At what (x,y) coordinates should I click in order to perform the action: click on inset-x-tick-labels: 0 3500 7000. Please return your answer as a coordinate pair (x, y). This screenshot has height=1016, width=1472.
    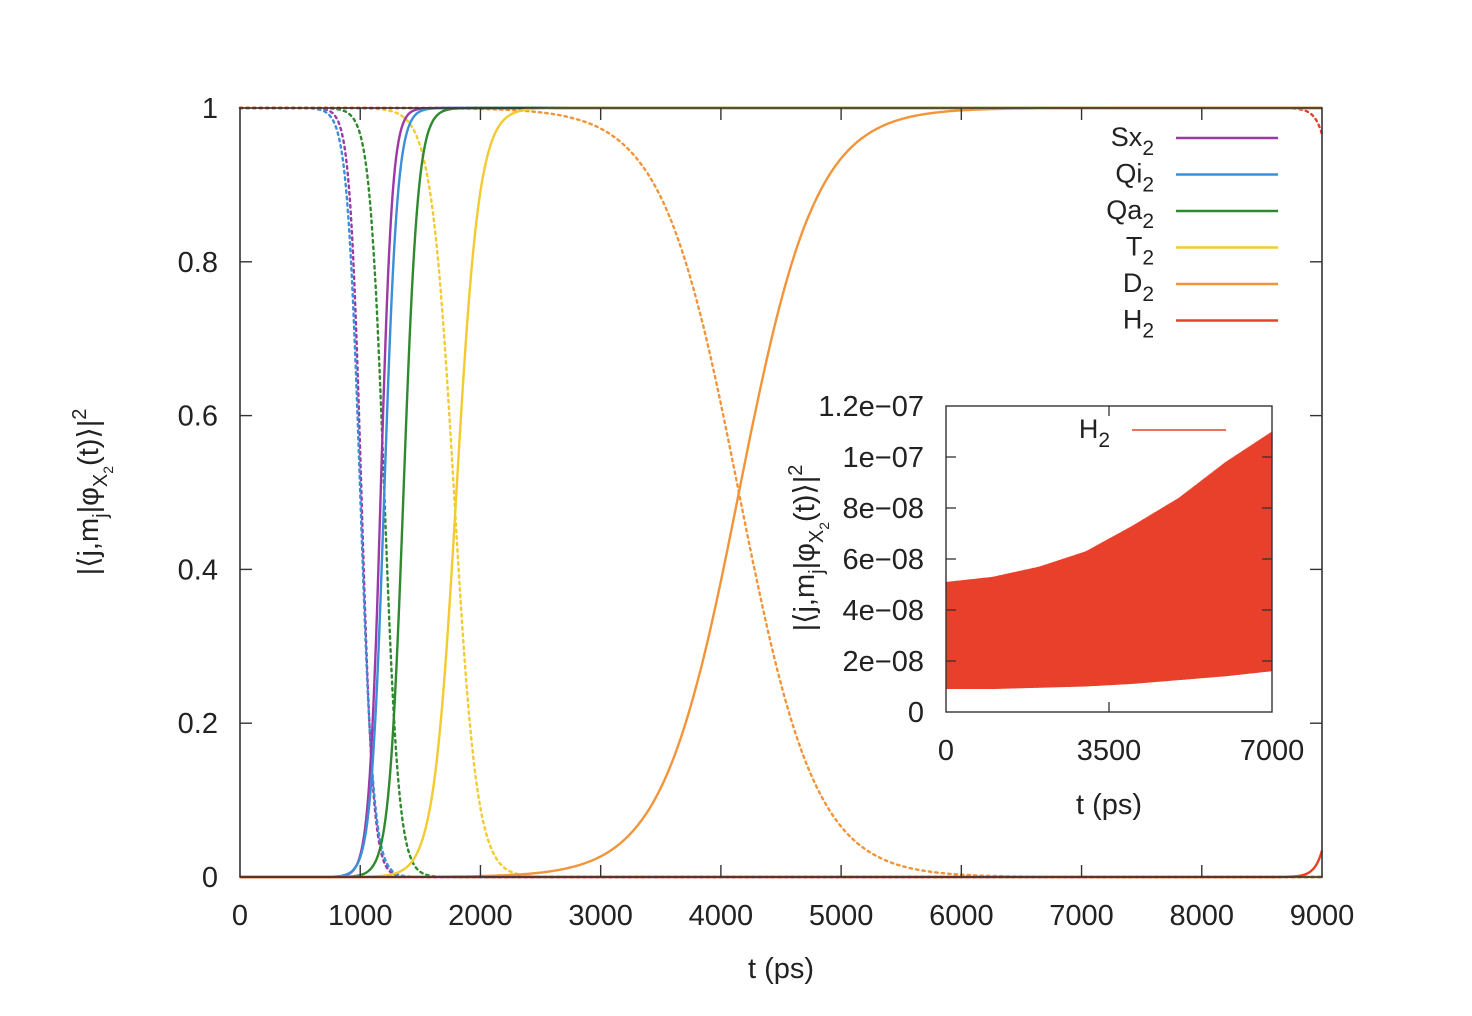
    Looking at the image, I should click on (1121, 751).